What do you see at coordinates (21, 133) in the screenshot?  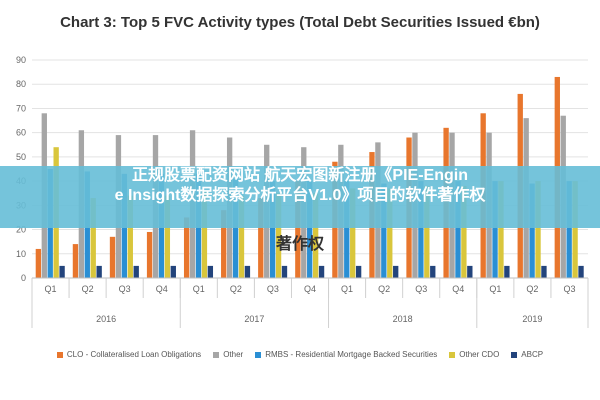 I see `y-tick-label: 60` at bounding box center [21, 133].